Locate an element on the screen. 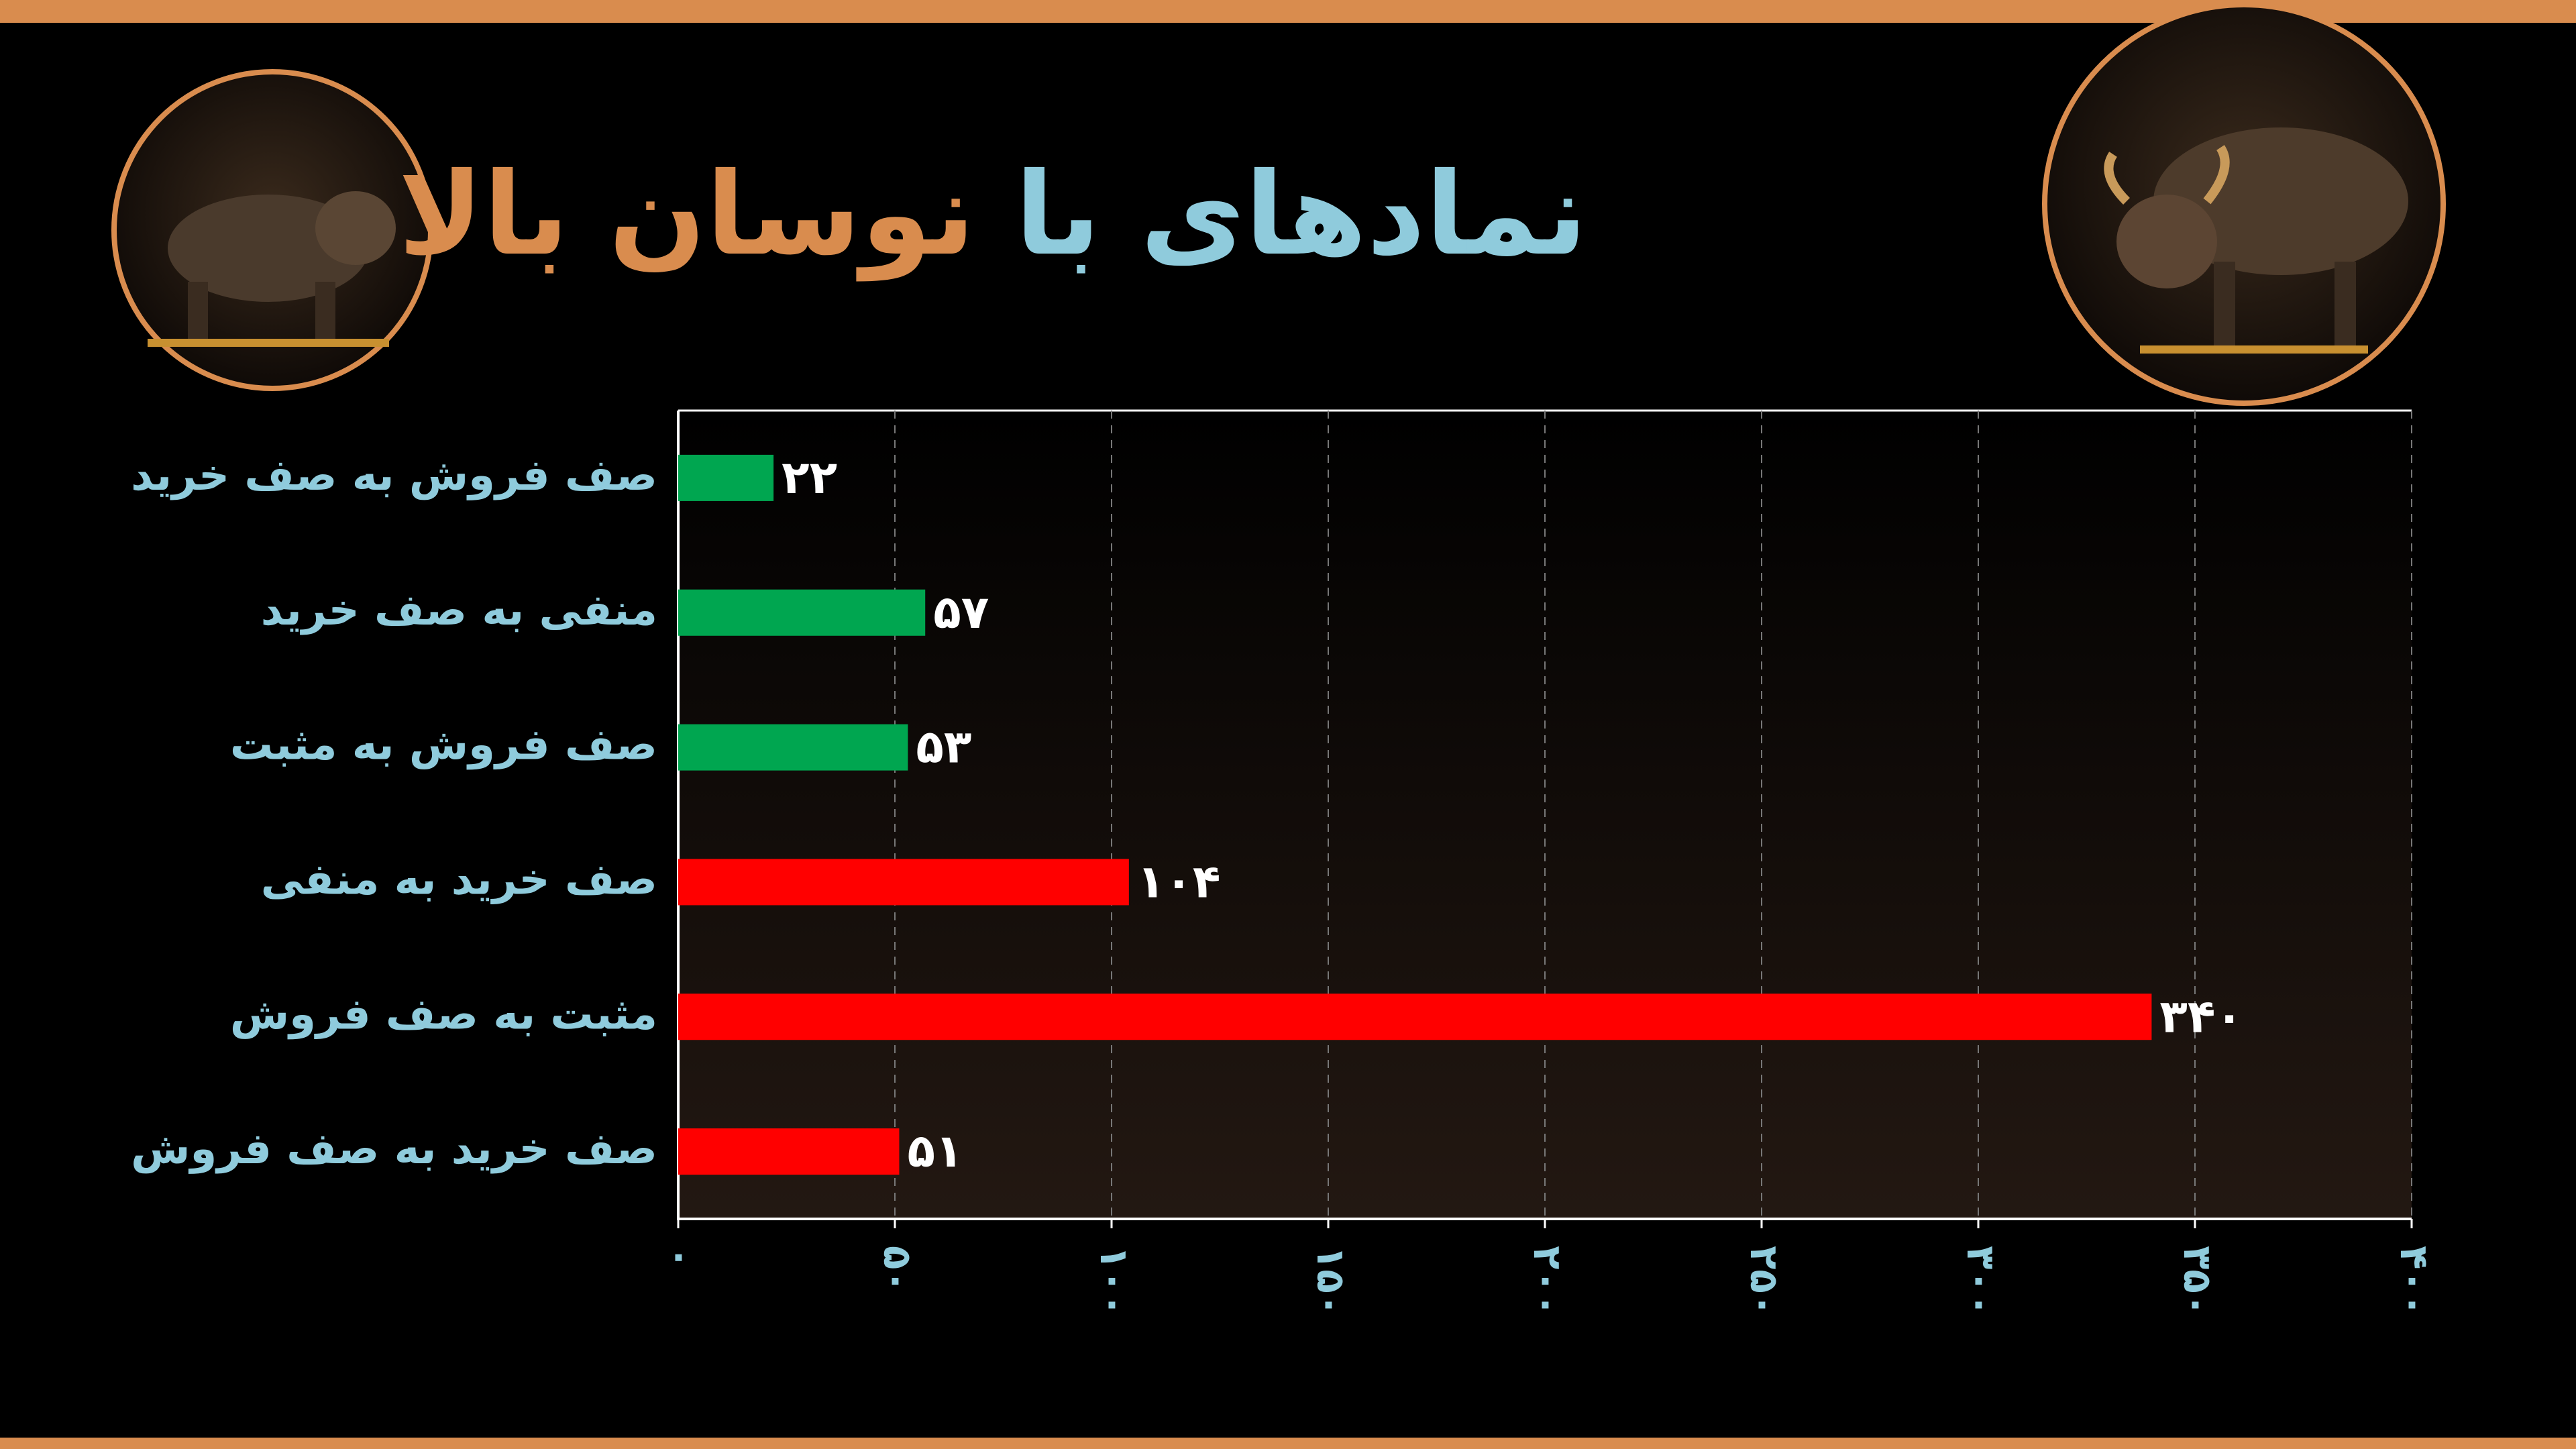  y-tick-label: صف فروش به صف خرید is located at coordinates (394, 475).